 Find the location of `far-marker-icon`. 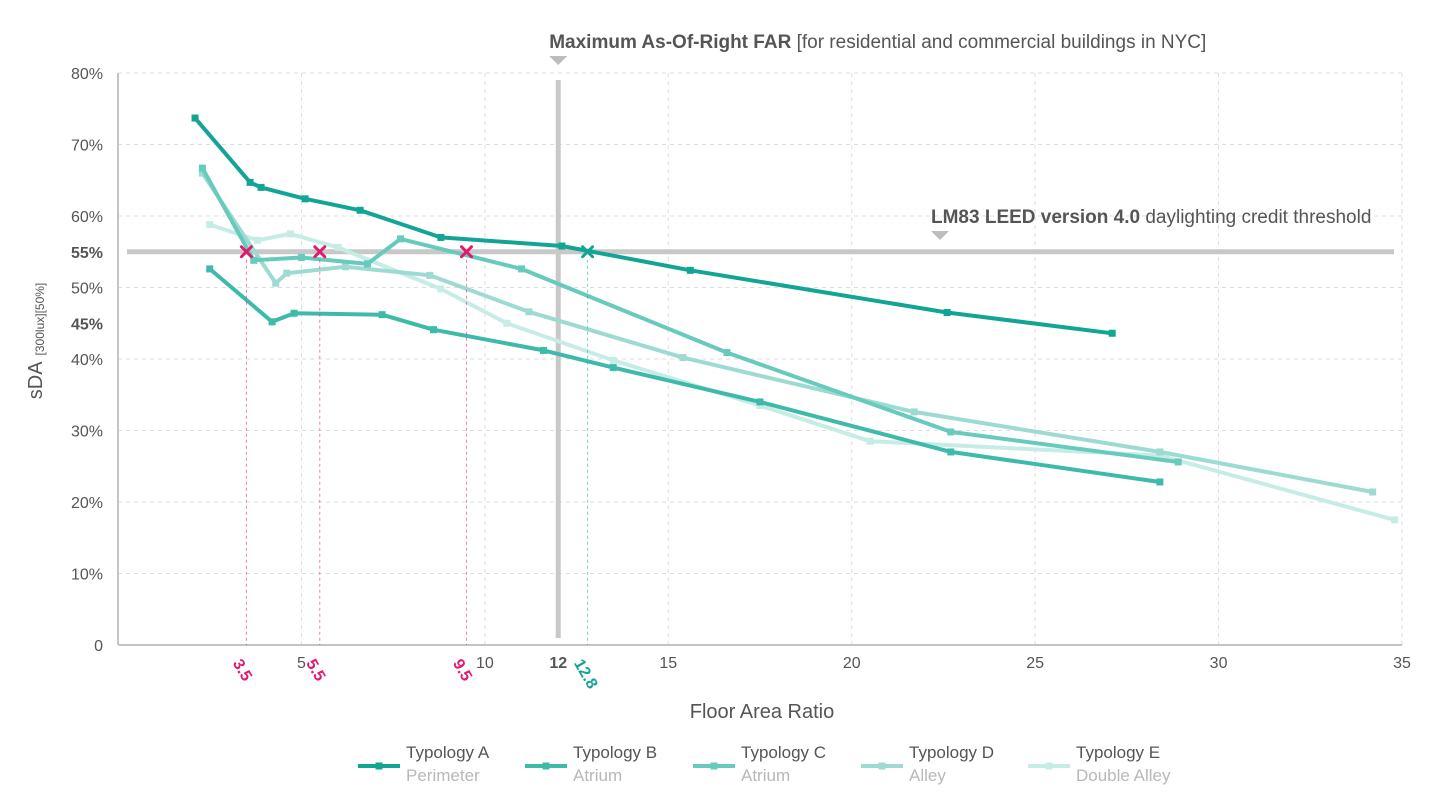

far-marker-icon is located at coordinates (558, 60).